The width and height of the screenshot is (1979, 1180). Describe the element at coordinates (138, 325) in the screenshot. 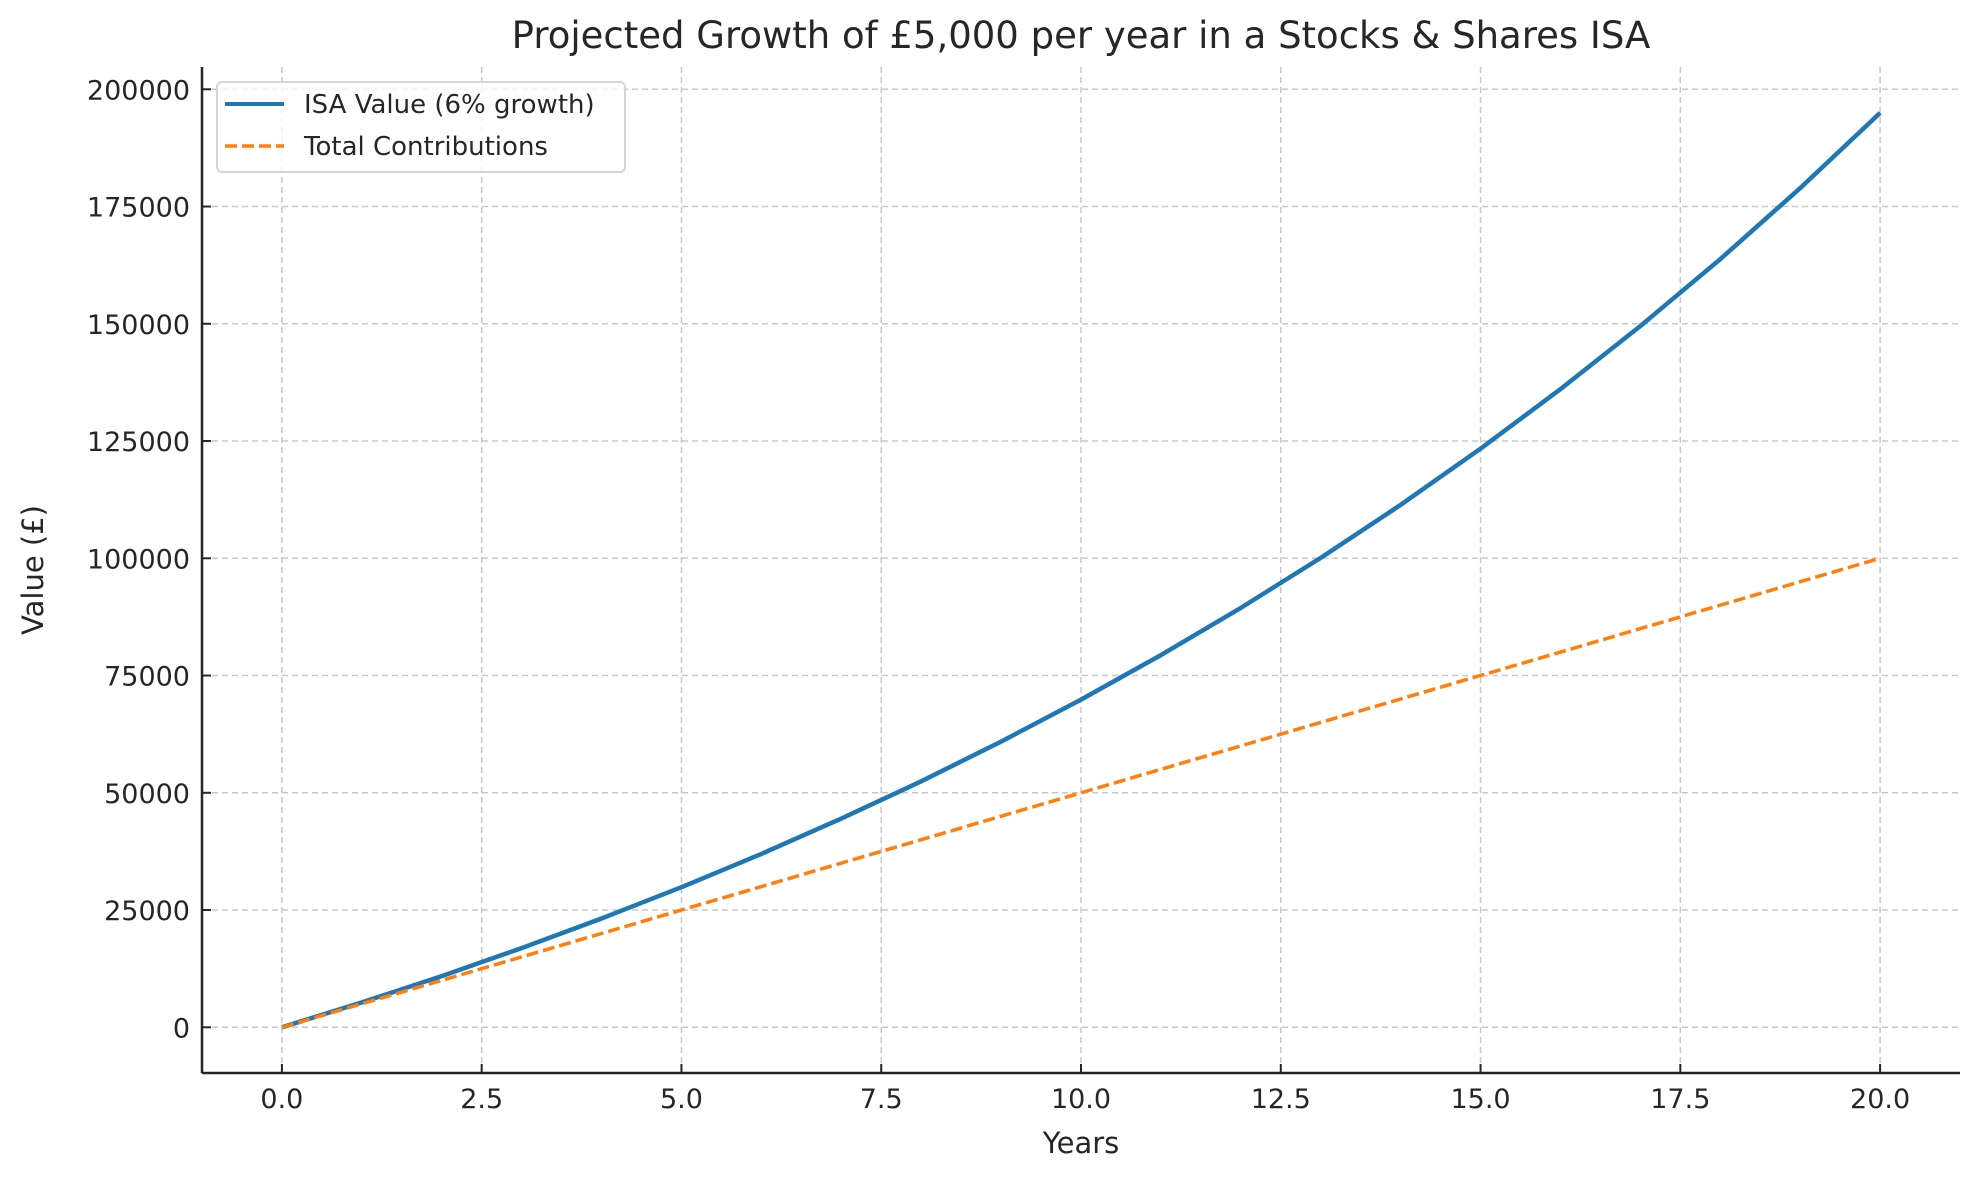

I see `y-tick-label: 150000` at that location.